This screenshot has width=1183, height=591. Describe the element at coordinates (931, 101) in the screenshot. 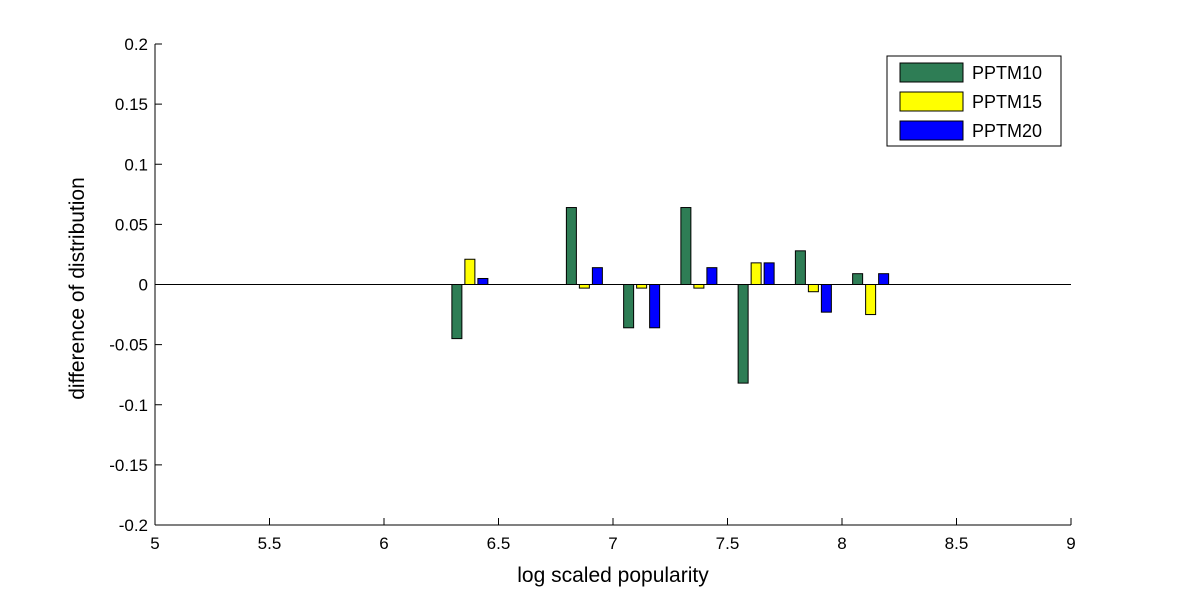

I see `legend-swatch-pptm15` at that location.